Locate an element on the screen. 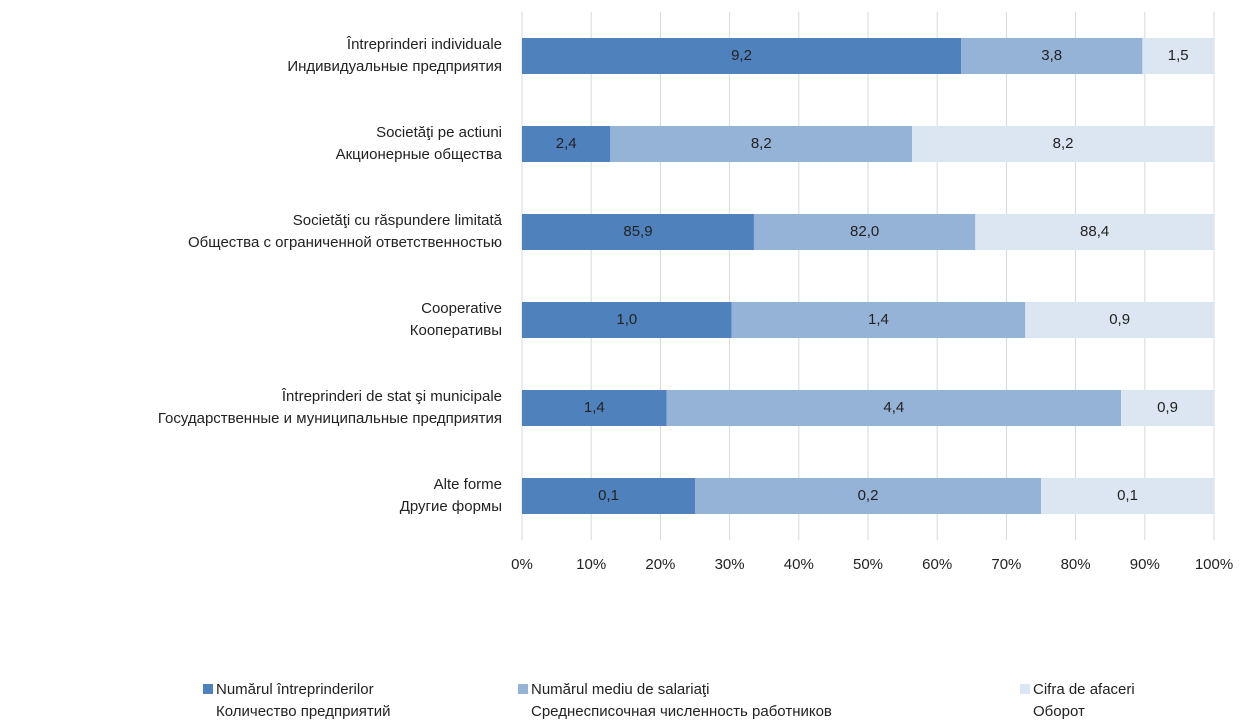 The height and width of the screenshot is (722, 1243). data-label: 1,5 is located at coordinates (1178, 55).